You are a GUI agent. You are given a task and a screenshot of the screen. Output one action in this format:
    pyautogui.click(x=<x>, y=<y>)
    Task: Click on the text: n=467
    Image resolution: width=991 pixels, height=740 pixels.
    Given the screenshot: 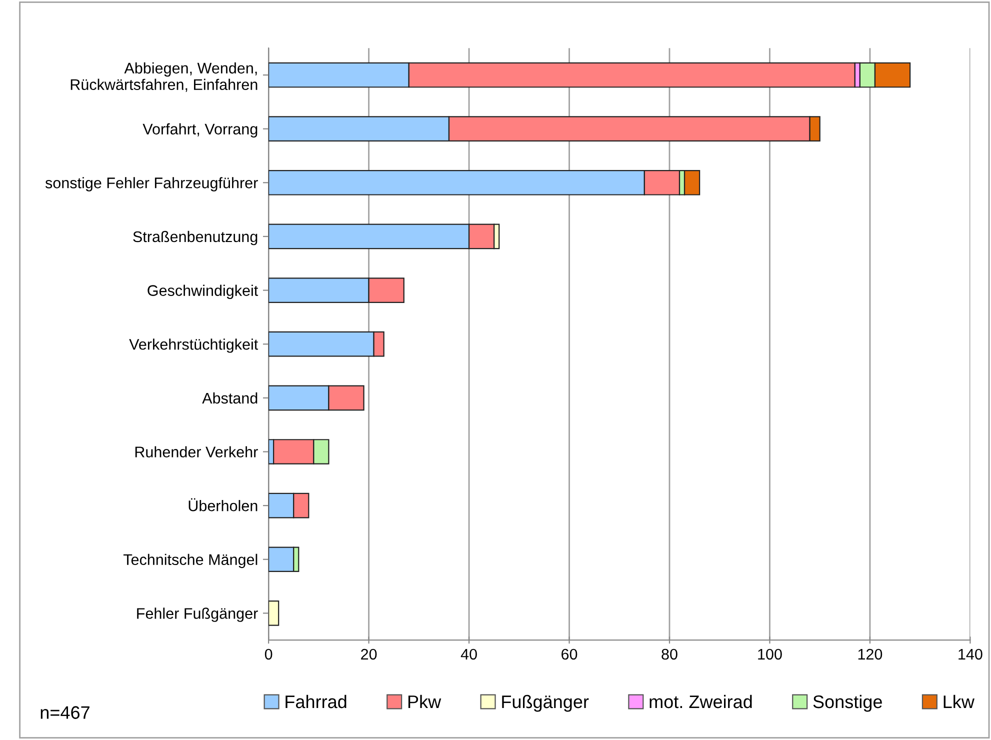 What is the action you would take?
    pyautogui.click(x=65, y=712)
    